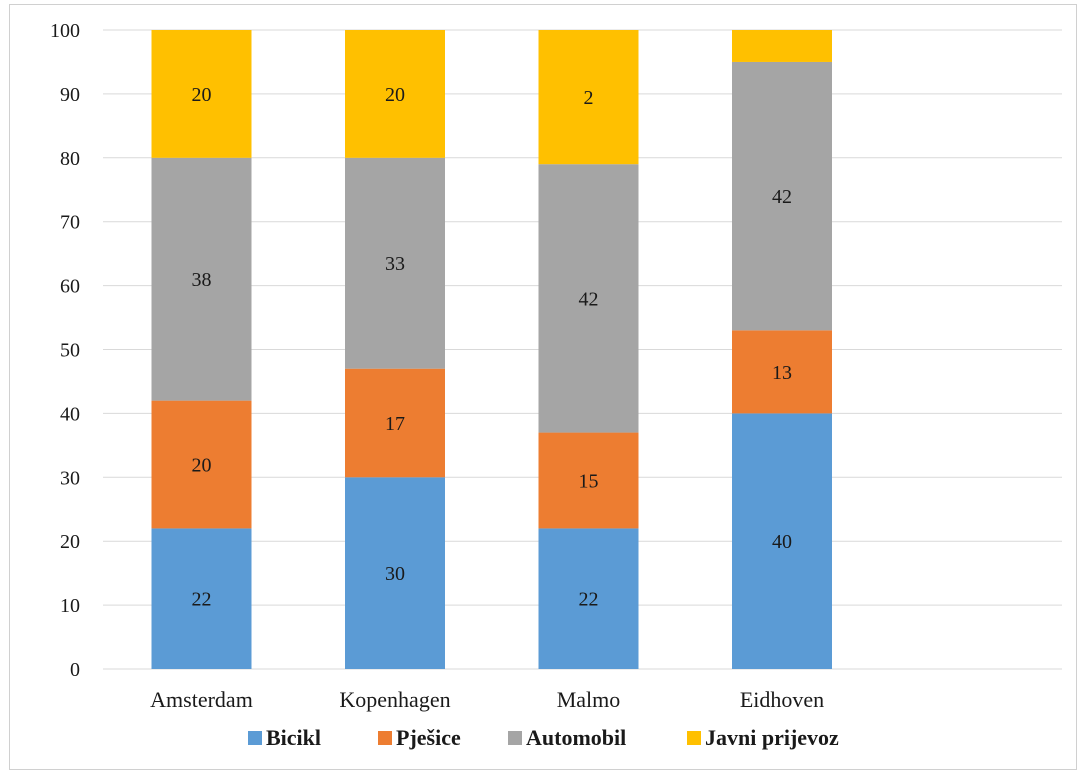 The width and height of the screenshot is (1088, 776). Describe the element at coordinates (70, 606) in the screenshot. I see `y-tick-label: 10` at that location.